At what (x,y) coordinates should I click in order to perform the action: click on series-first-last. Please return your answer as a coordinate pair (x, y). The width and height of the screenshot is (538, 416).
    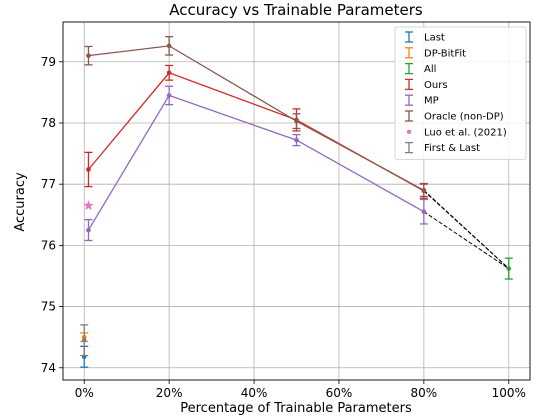
    Looking at the image, I should click on (84, 340).